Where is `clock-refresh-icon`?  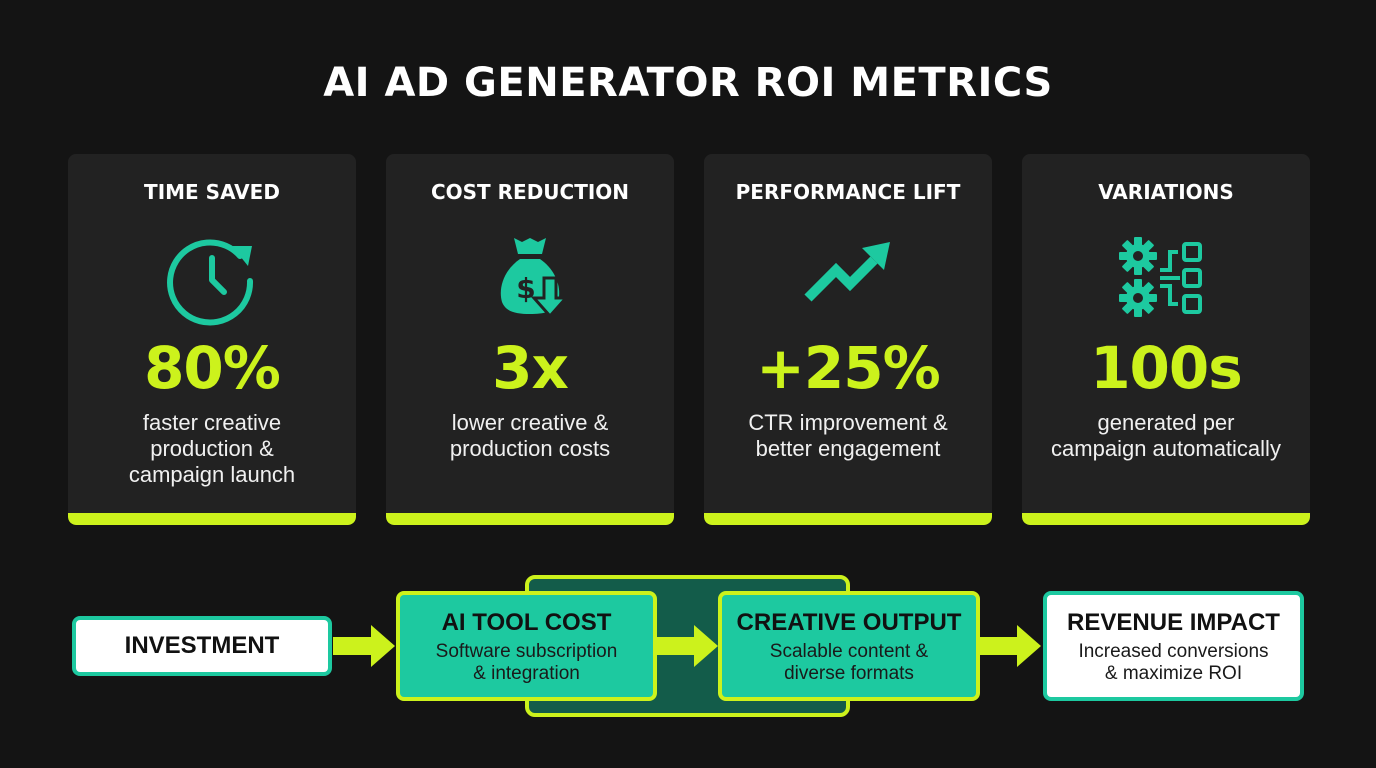
clock-refresh-icon is located at coordinates (212, 276).